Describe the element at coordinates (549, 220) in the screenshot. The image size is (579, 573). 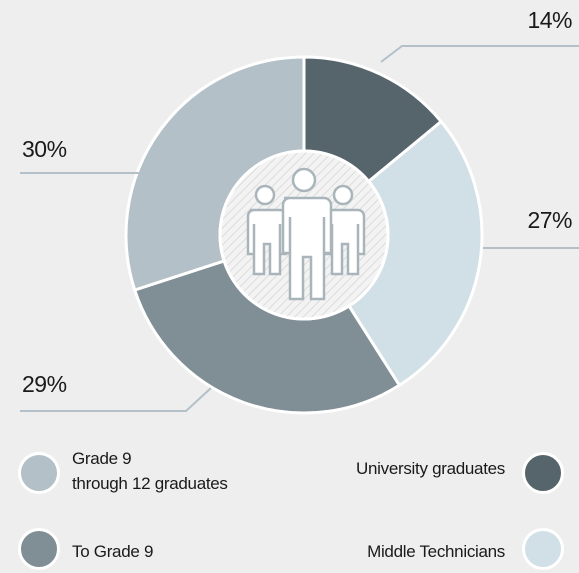
I see `value-label: 27%` at that location.